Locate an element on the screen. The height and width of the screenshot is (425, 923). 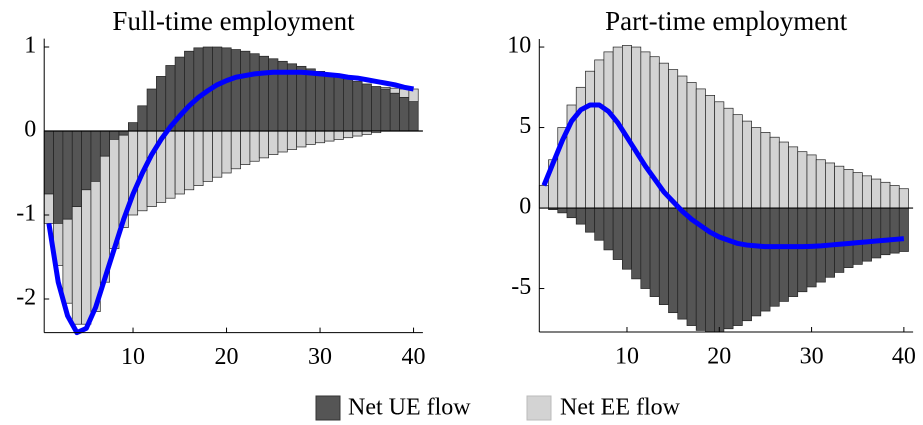
chart-title: Part-time employment is located at coordinates (726, 21).